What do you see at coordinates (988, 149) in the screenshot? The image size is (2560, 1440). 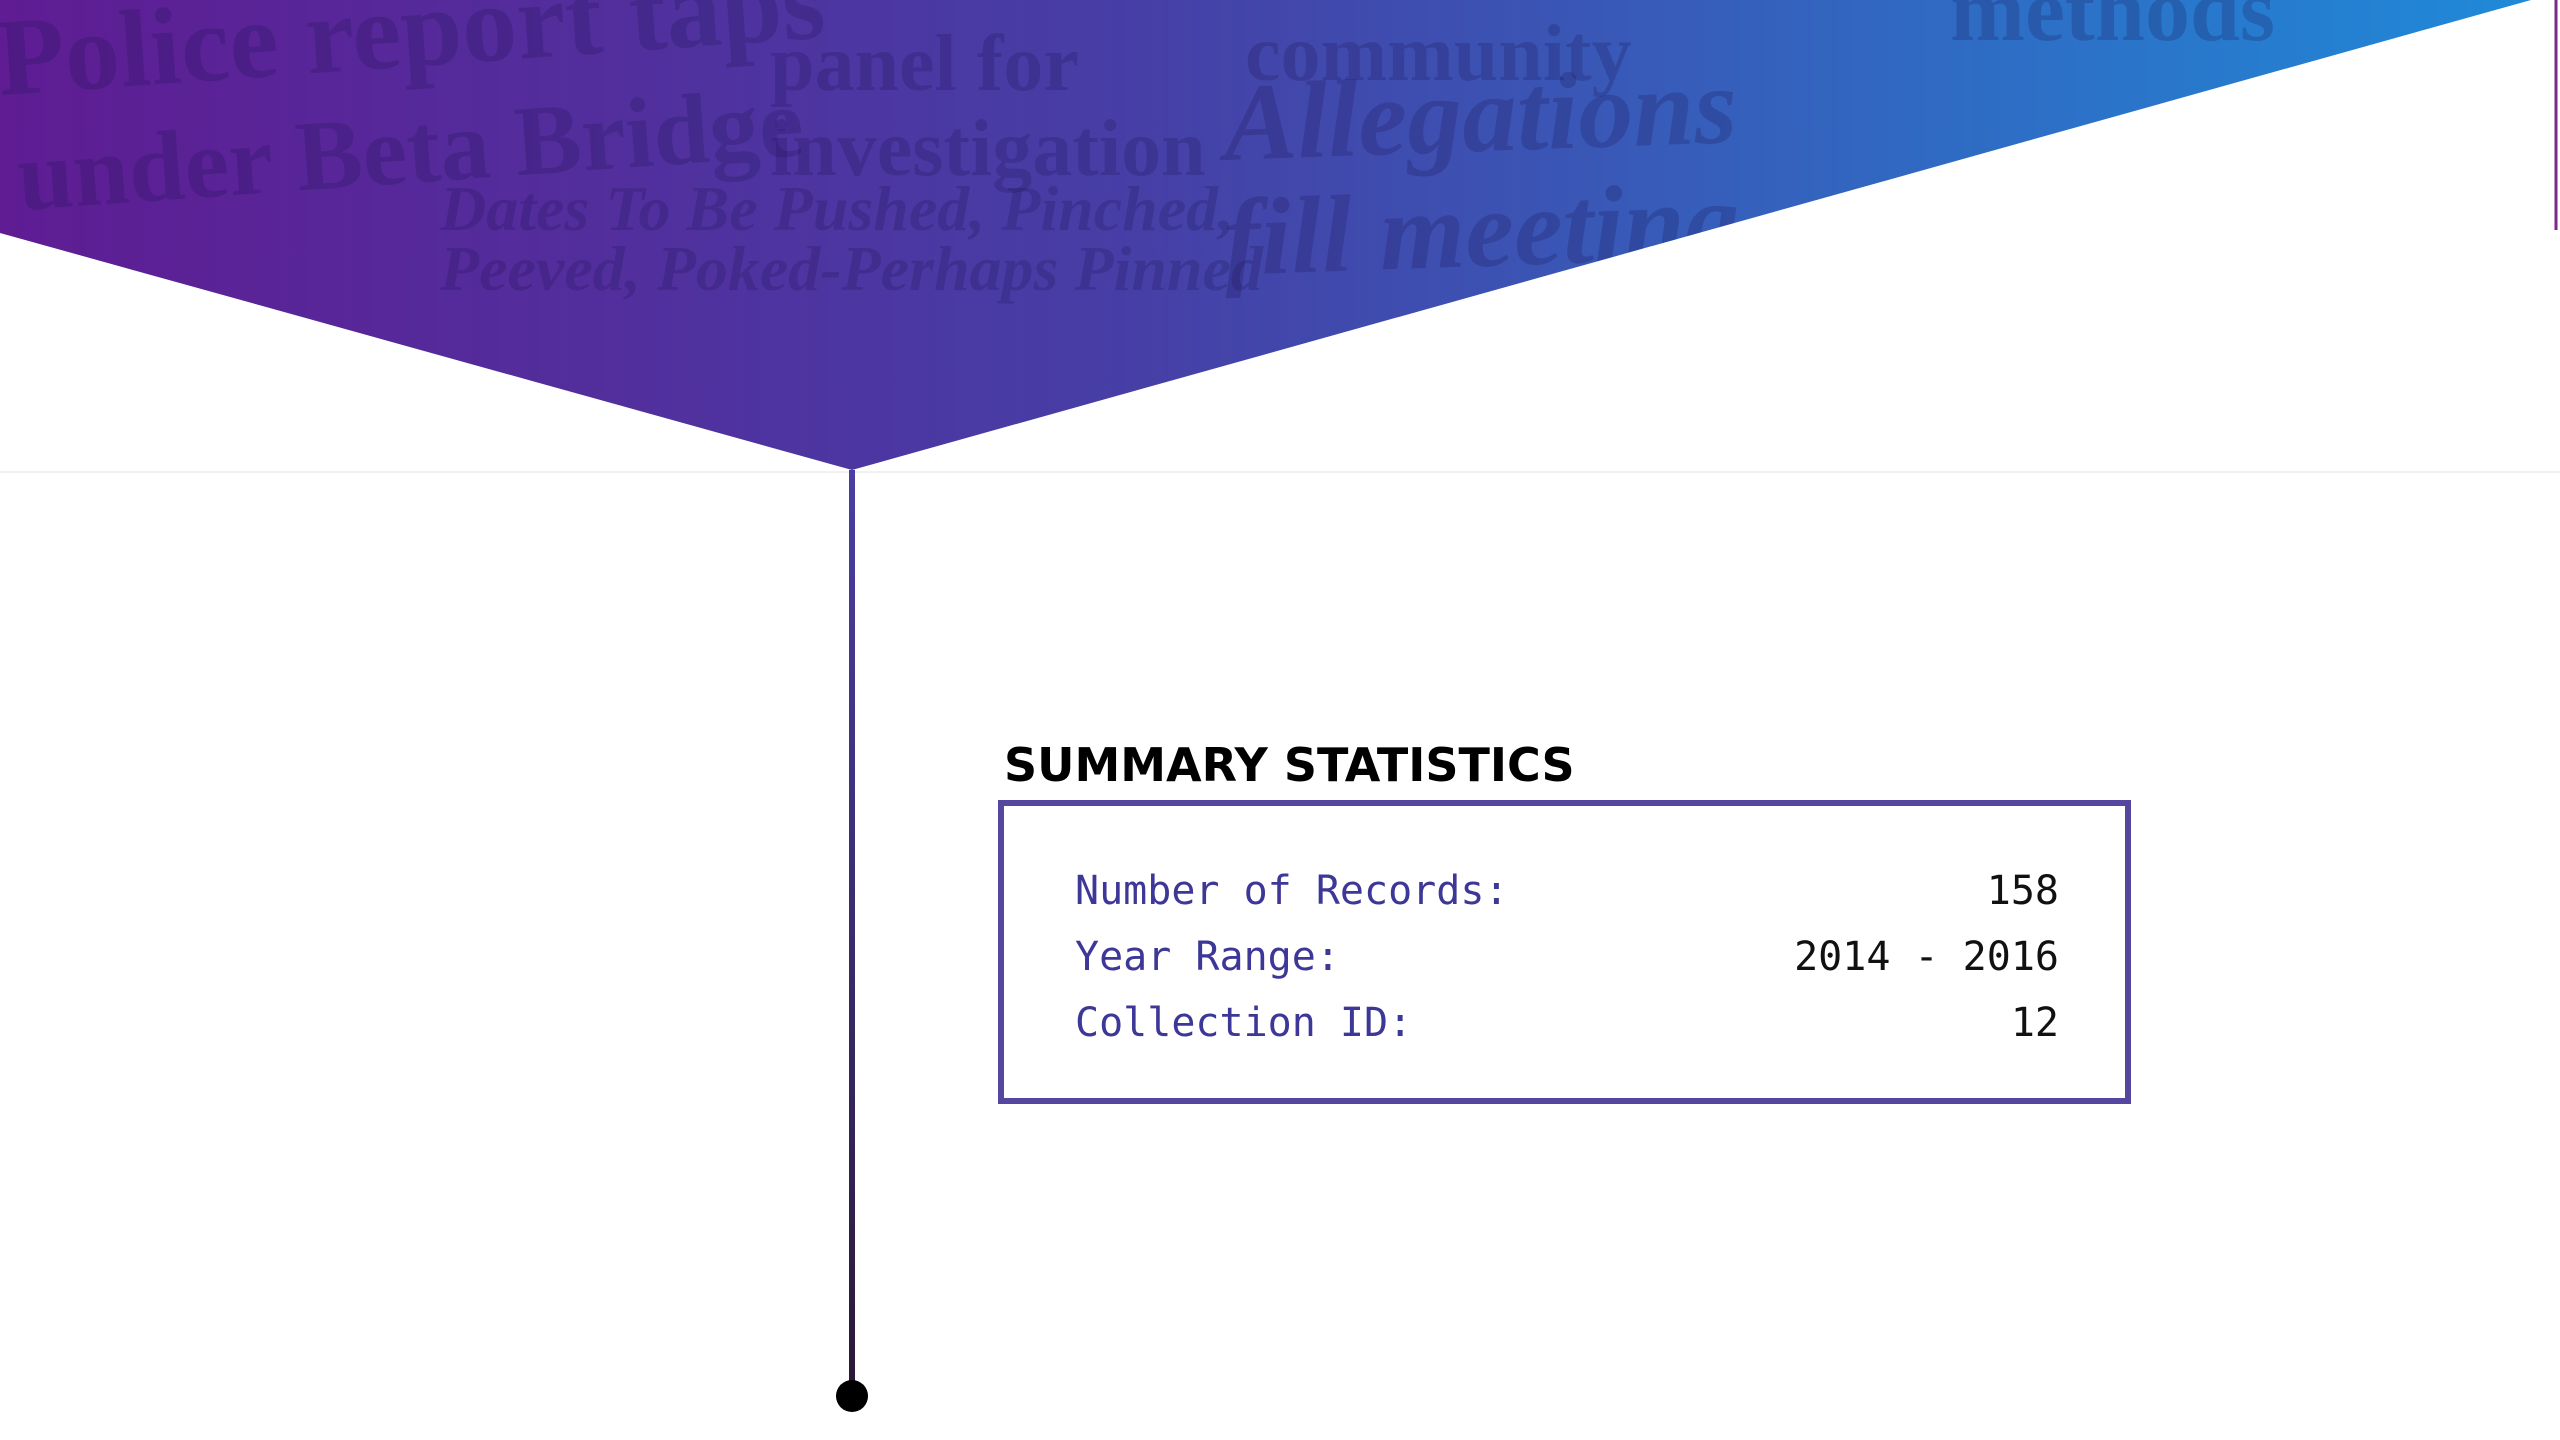 I see `headline: investigation` at bounding box center [988, 149].